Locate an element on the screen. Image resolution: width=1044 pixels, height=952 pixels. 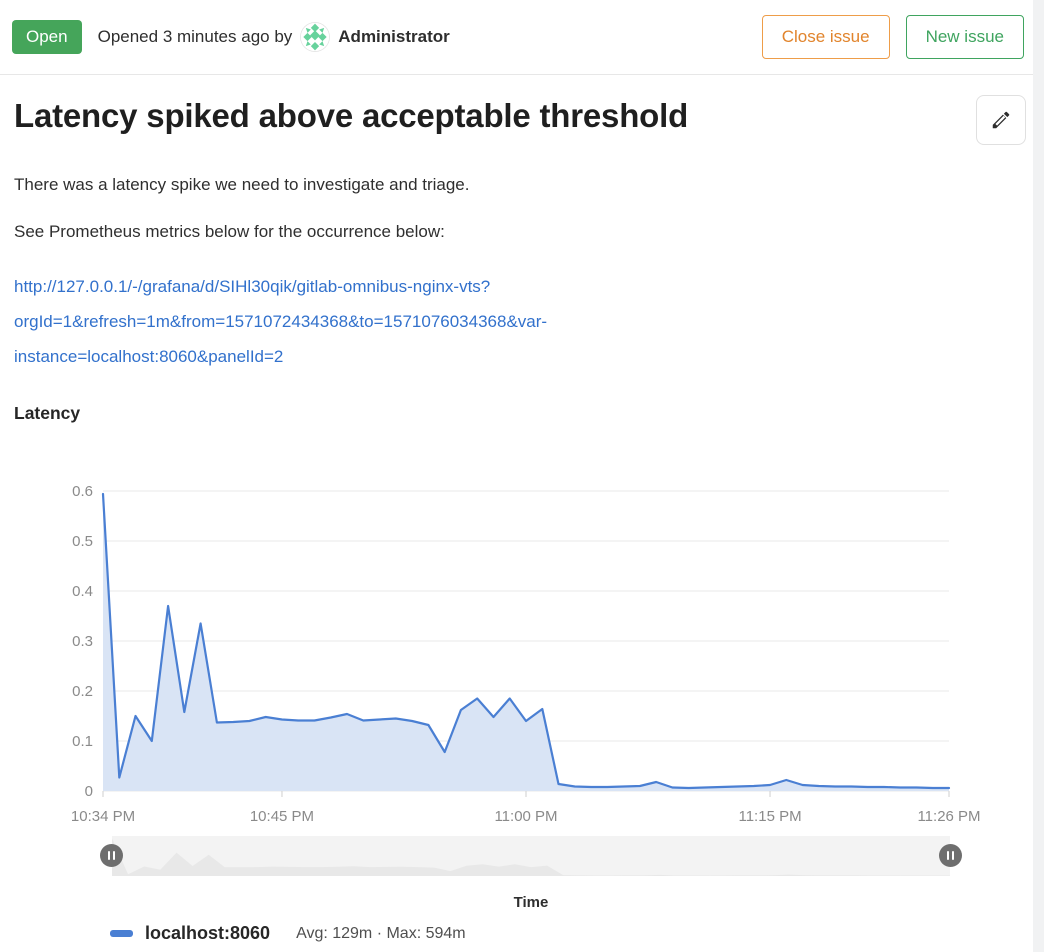
time-range-slider-track is located at coordinates (531, 856).